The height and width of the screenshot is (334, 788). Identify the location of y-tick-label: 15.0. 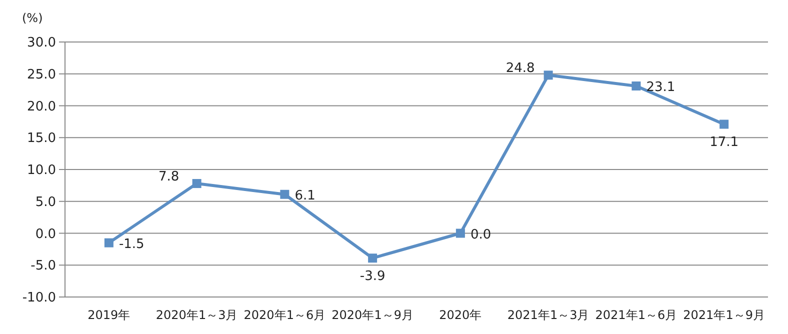
(41, 138).